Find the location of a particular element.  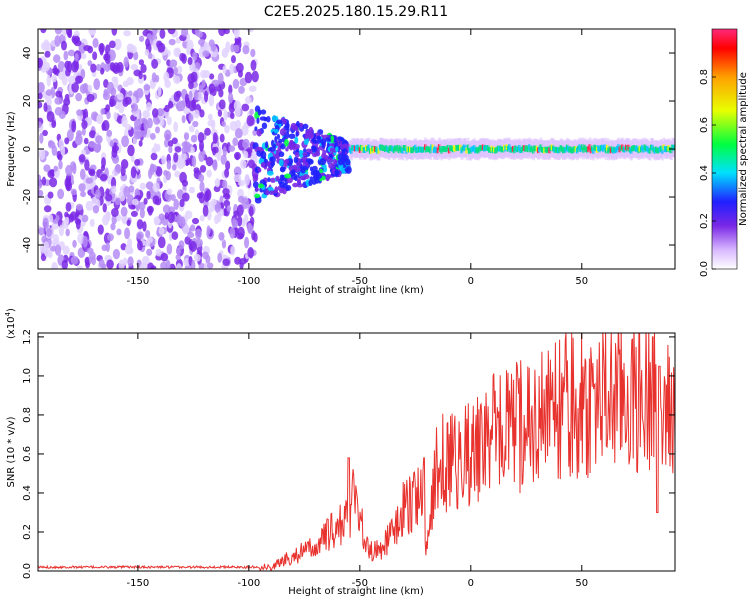

spectrogram-x-tick-label: 0 is located at coordinates (471, 281).